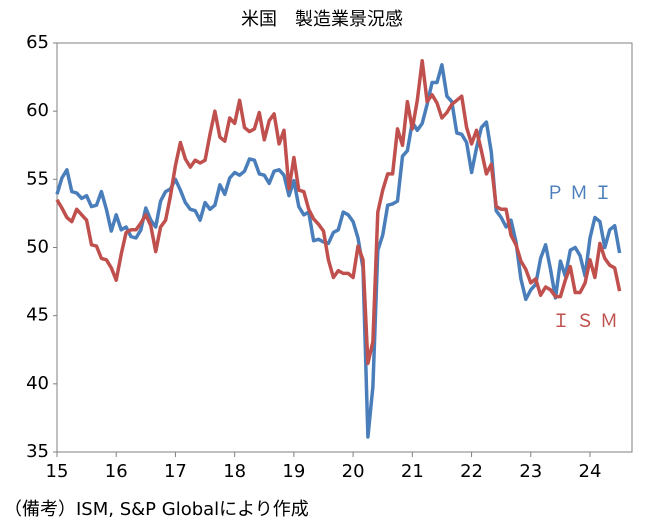  I want to click on y-tick-label: 55, so click(37, 178).